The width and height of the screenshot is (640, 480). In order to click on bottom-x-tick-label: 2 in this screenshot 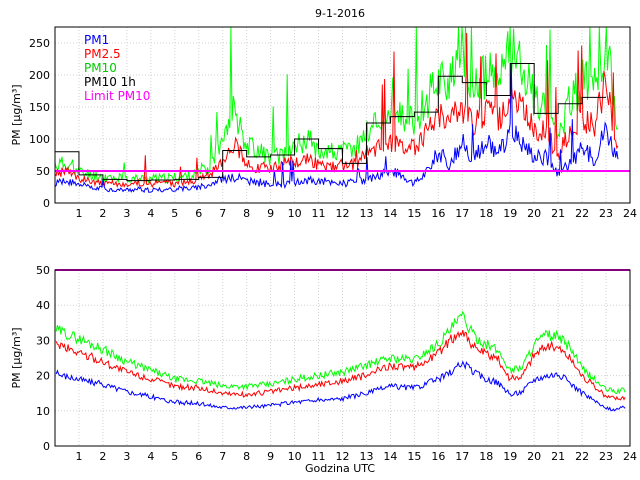, I will do `click(102, 456)`.